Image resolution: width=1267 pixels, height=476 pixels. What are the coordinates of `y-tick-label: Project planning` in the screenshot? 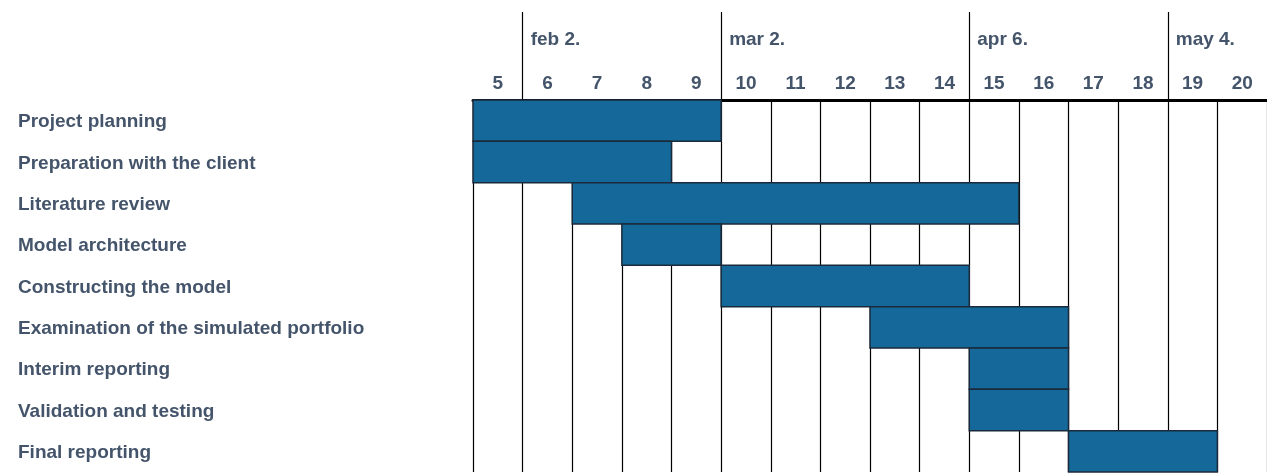 It's located at (92, 121).